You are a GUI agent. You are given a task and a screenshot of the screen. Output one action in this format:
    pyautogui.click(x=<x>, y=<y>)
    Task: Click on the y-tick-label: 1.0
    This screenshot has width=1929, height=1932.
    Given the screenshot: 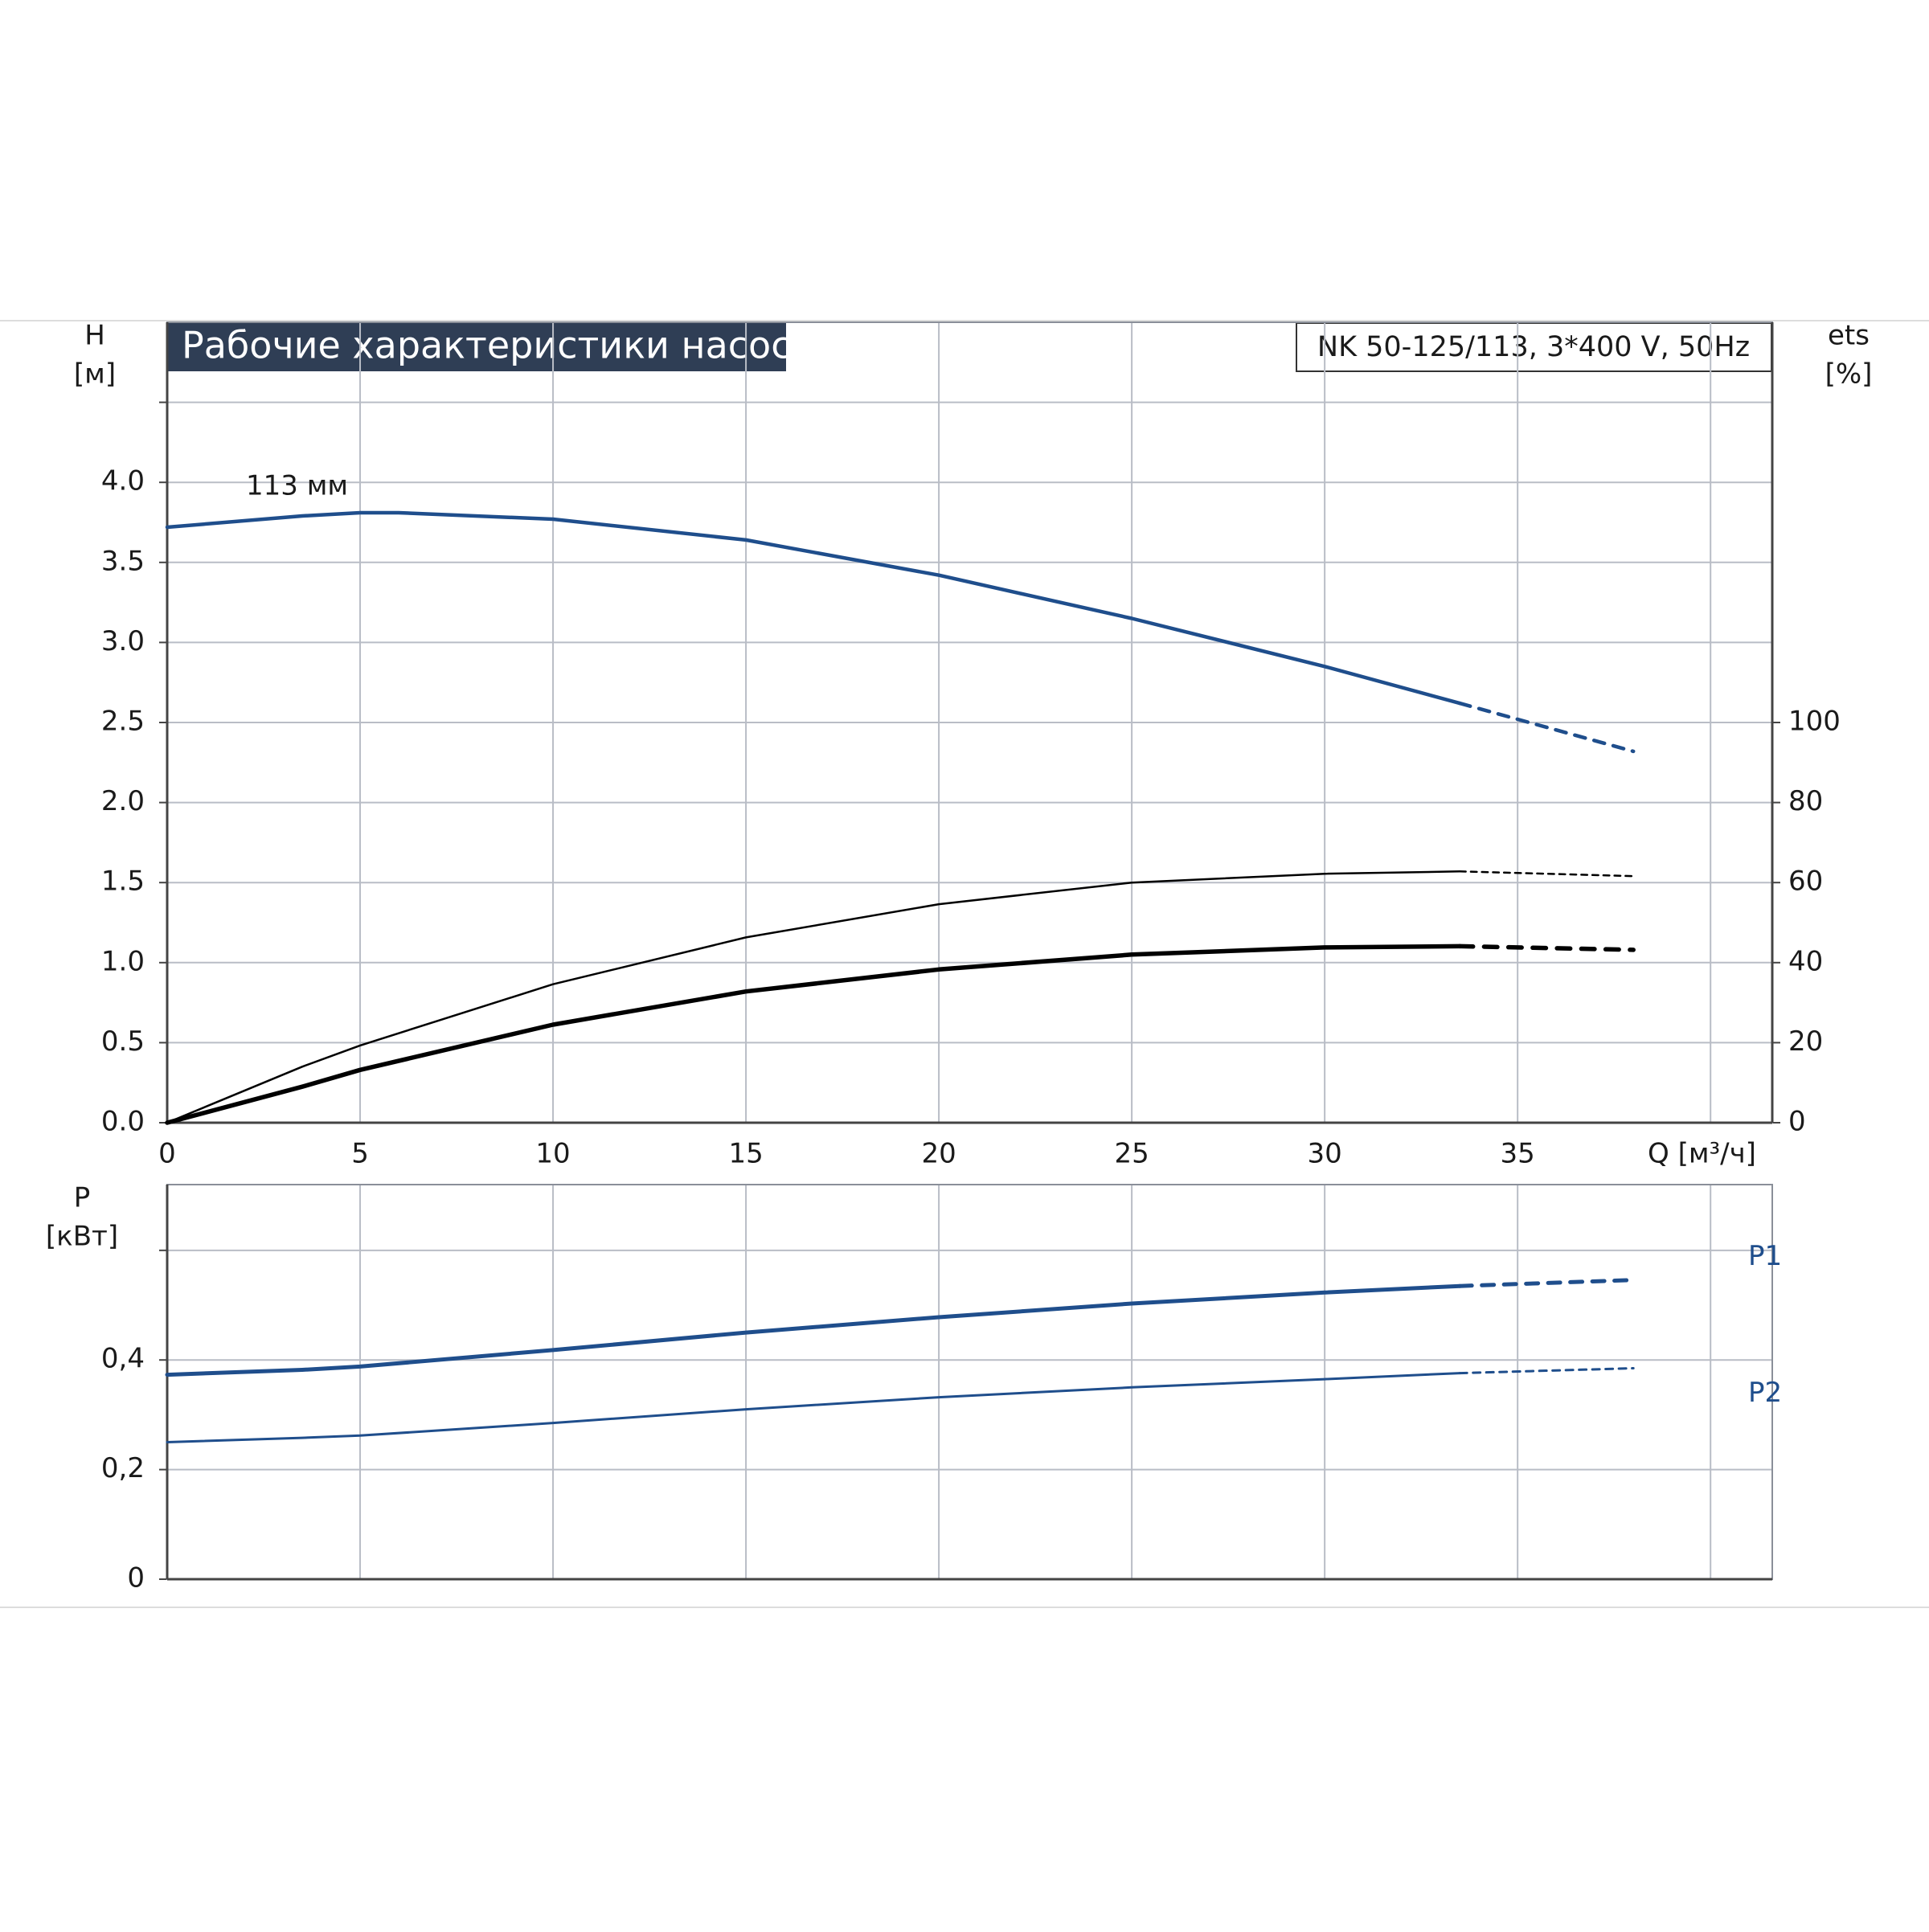 What is the action you would take?
    pyautogui.click(x=123, y=961)
    